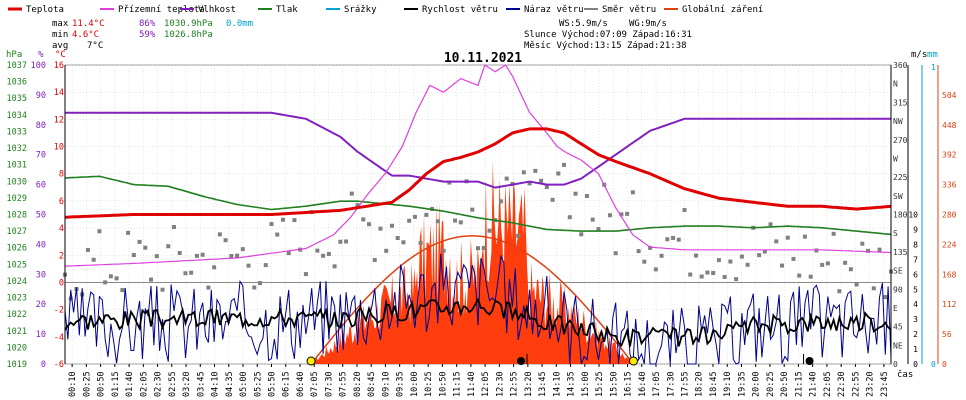 This screenshot has width=966, height=400. Describe the element at coordinates (17, 299) in the screenshot. I see `pressure-tick-label: 1023` at that location.